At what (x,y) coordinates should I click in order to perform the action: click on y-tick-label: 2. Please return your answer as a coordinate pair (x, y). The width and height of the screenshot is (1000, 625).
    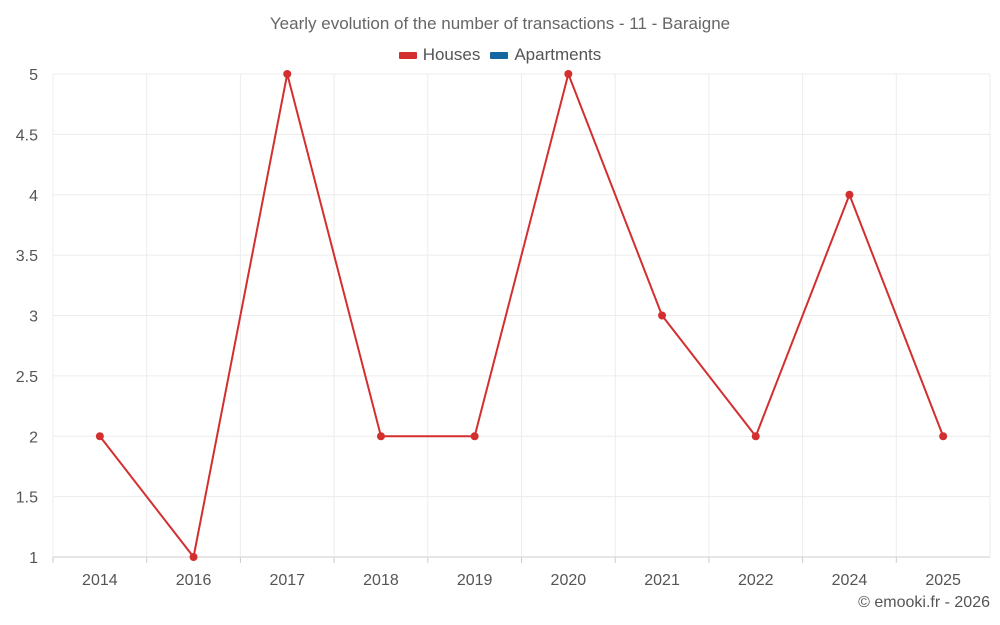
    Looking at the image, I should click on (33, 437).